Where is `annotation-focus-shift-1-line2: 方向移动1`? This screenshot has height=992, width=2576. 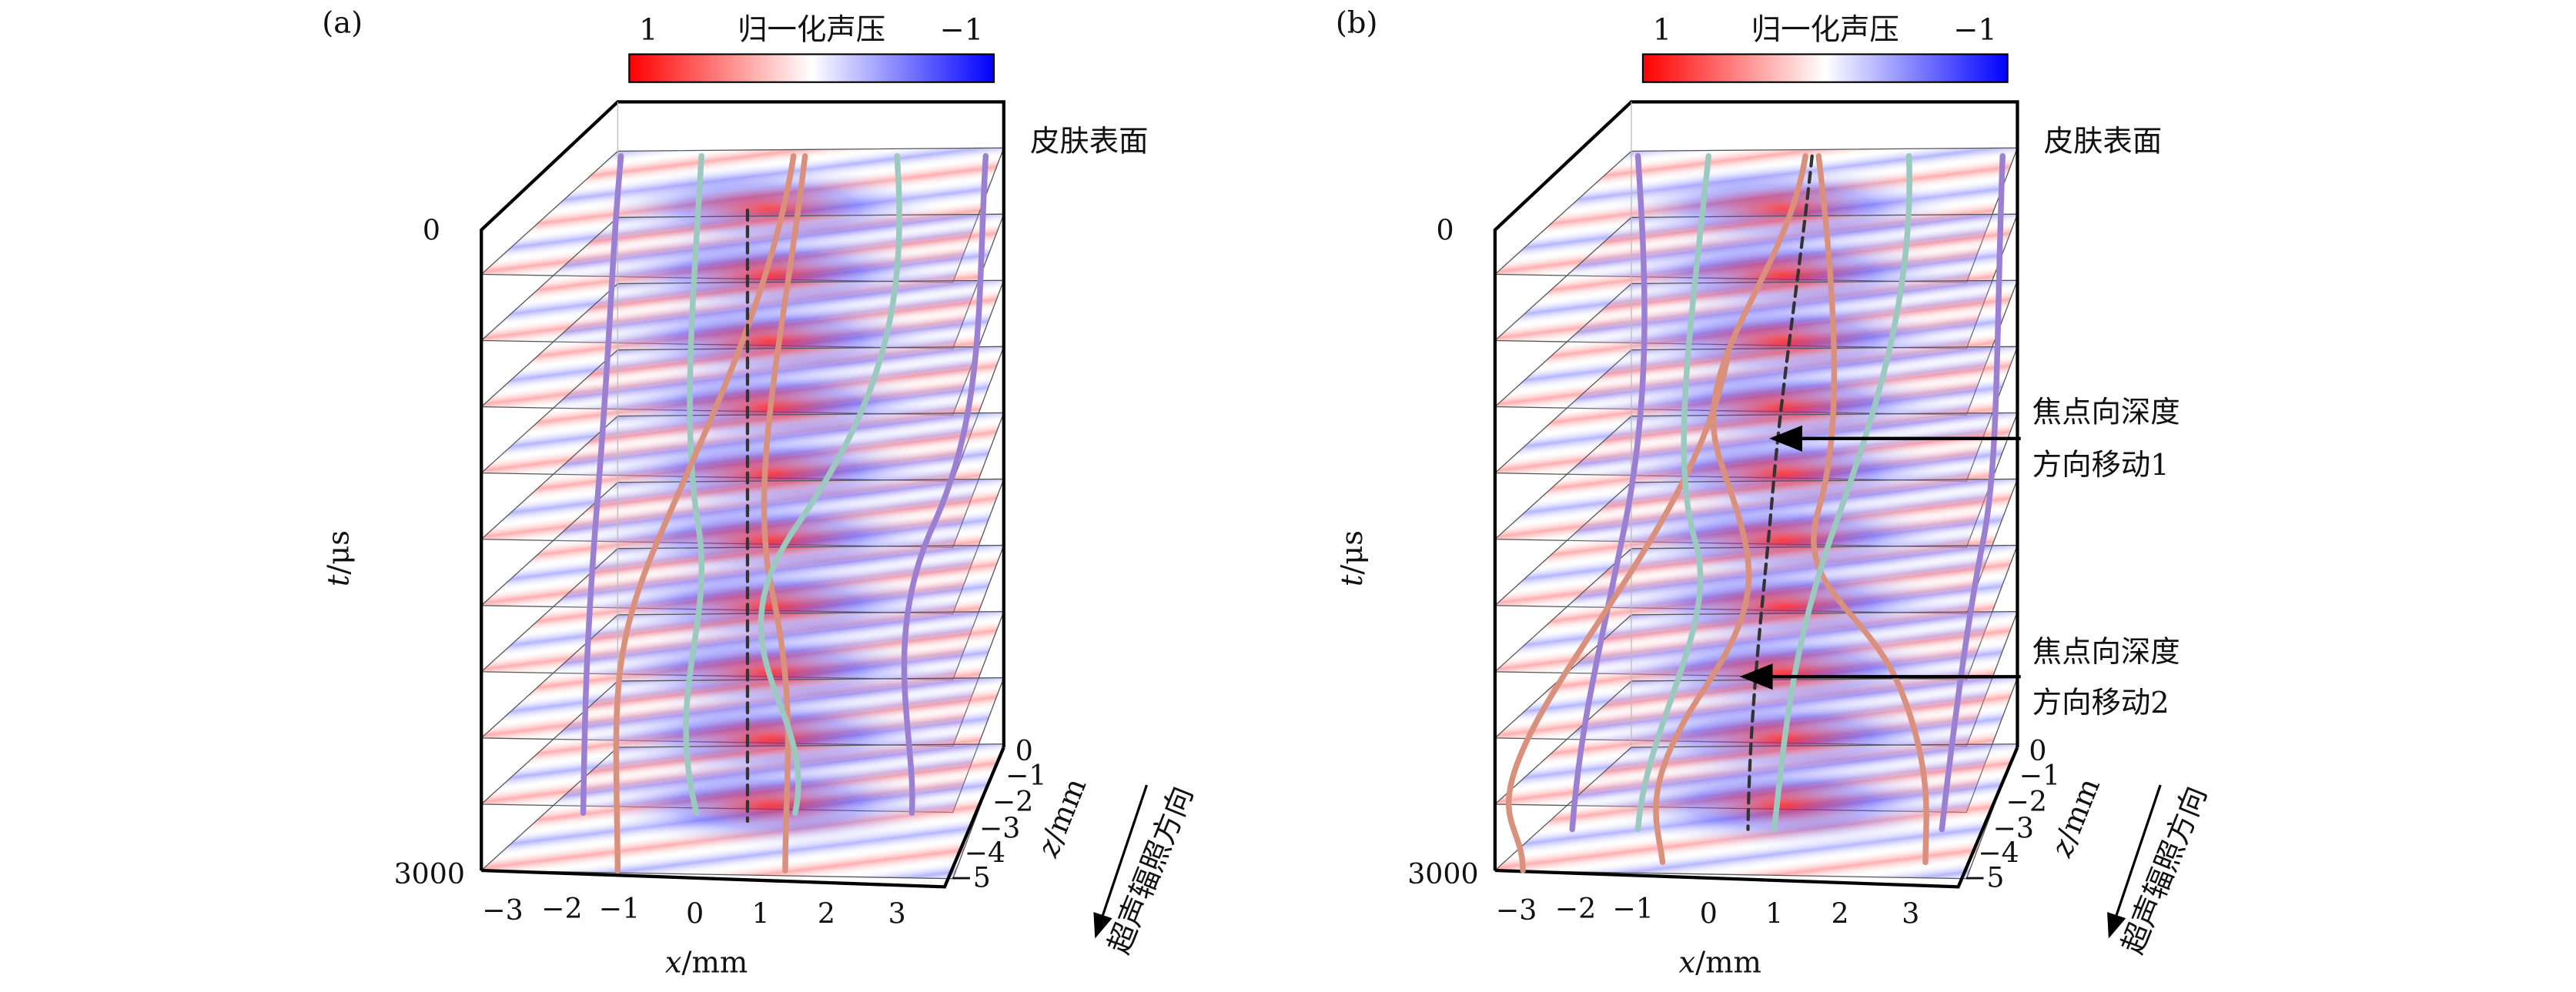 annotation-focus-shift-1-line2: 方向移动1 is located at coordinates (2101, 465).